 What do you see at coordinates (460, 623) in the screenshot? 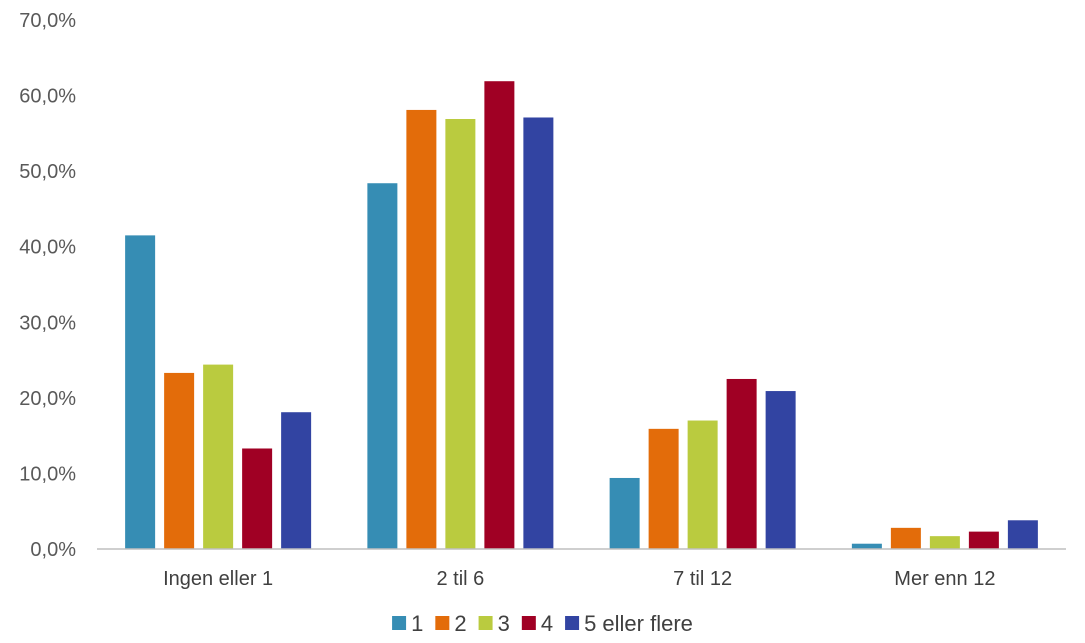
I see `legend-label: 2` at bounding box center [460, 623].